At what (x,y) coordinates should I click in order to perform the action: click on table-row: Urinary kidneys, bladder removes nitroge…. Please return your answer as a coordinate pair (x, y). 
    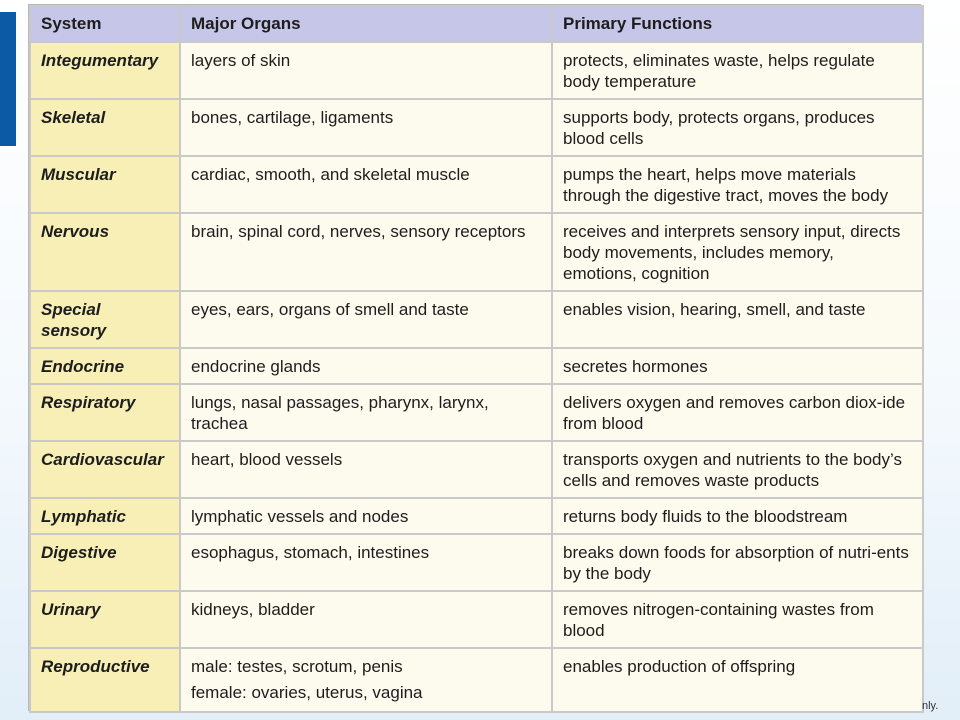
    Looking at the image, I should click on (476, 619).